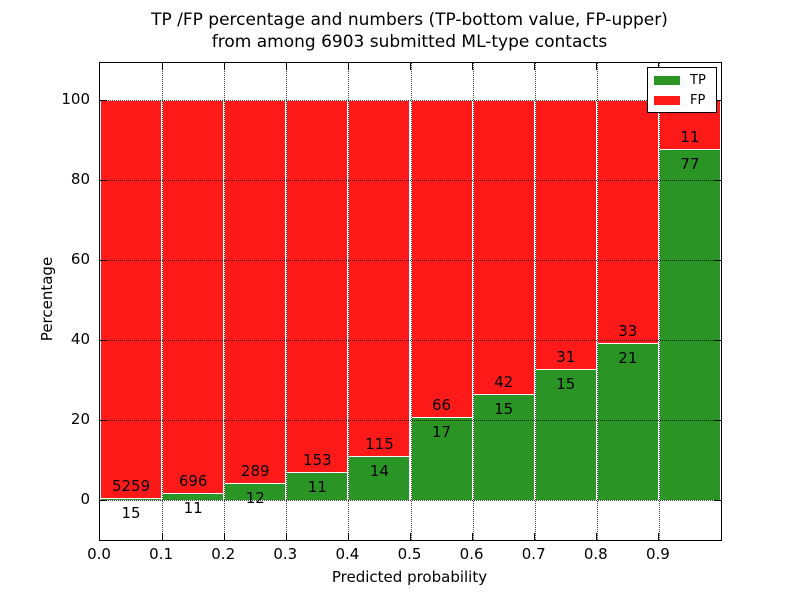 The height and width of the screenshot is (600, 800). What do you see at coordinates (667, 80) in the screenshot?
I see `legend-swatch-tp-icon` at bounding box center [667, 80].